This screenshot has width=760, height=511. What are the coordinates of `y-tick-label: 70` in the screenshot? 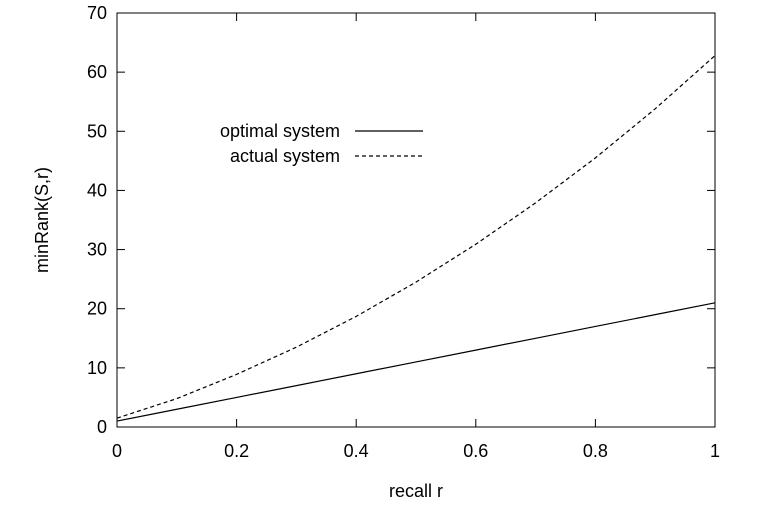 It's located at (97, 13).